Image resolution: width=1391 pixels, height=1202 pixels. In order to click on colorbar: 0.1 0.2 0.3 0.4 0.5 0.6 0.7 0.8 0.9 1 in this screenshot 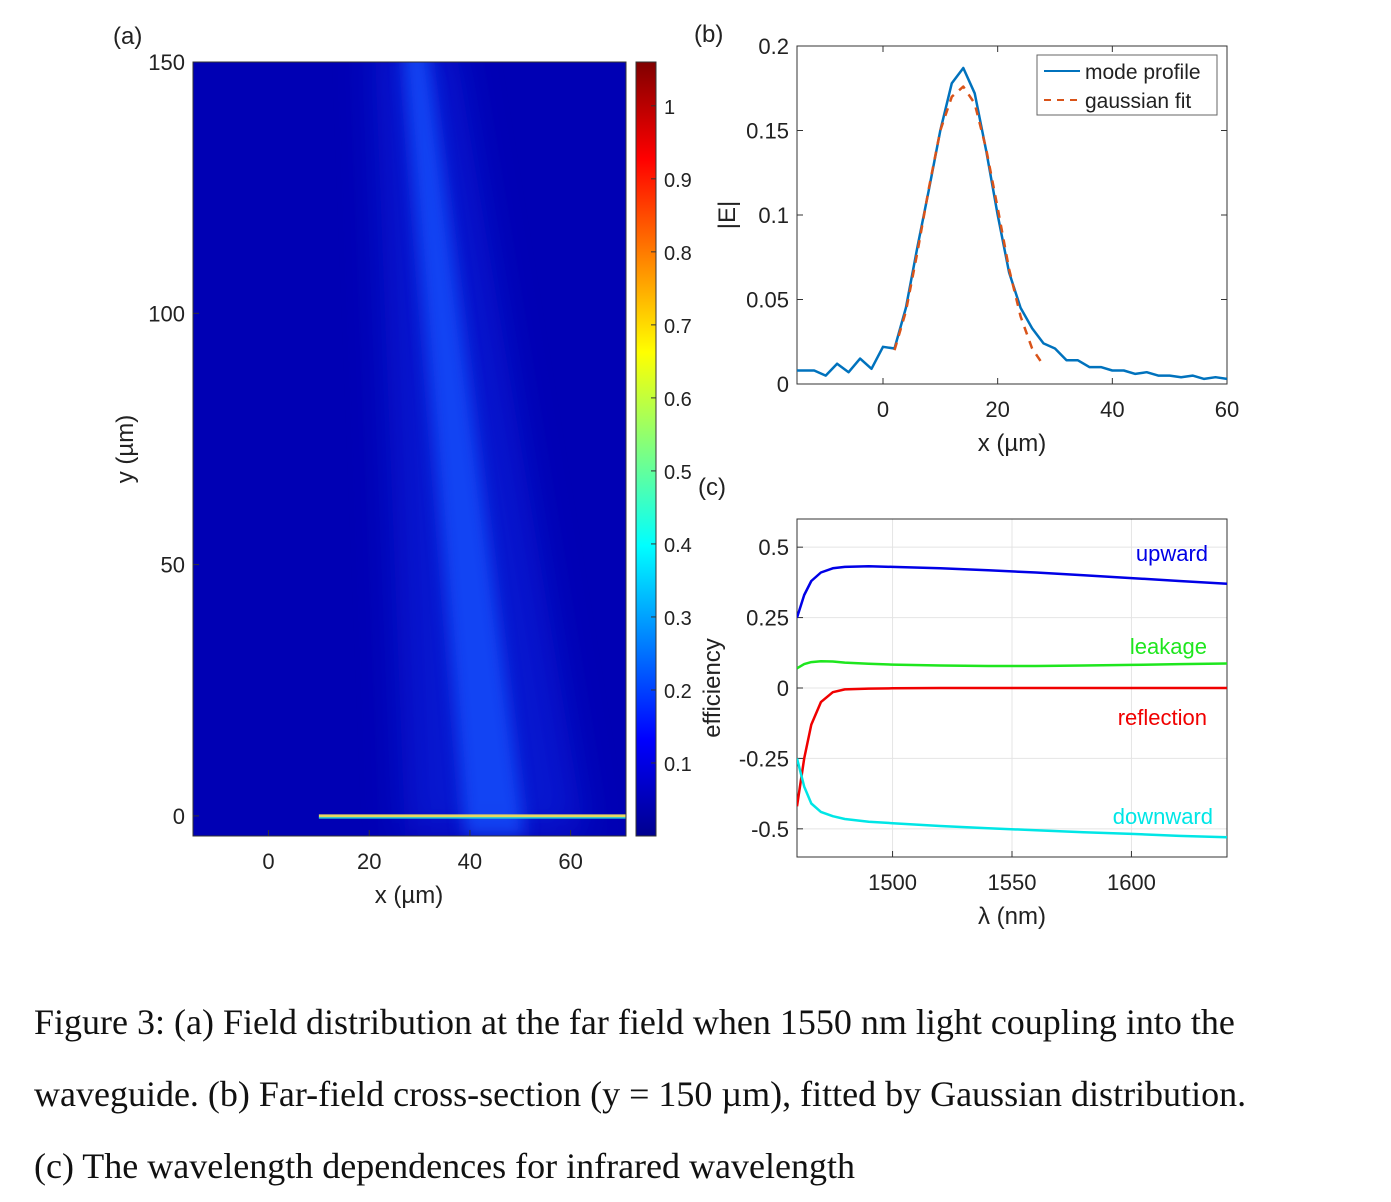, I will do `click(663, 449)`.